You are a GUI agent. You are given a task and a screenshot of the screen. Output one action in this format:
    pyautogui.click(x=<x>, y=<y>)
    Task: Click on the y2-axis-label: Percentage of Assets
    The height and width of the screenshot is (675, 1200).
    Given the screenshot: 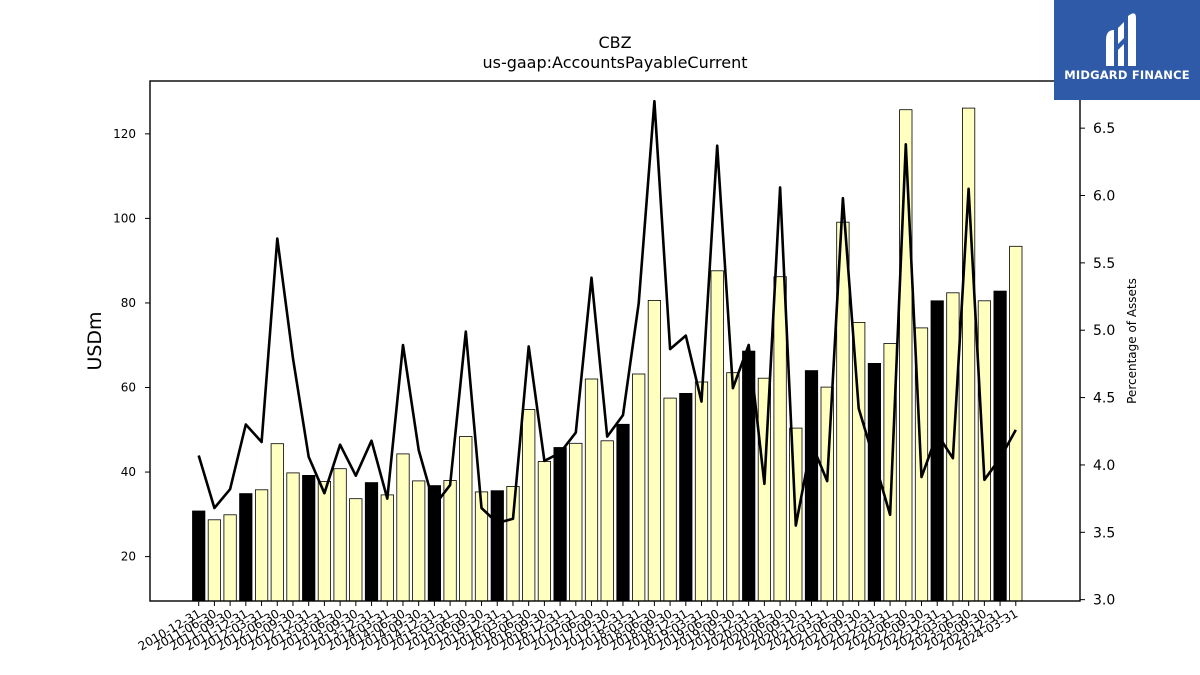 What is the action you would take?
    pyautogui.click(x=1132, y=341)
    